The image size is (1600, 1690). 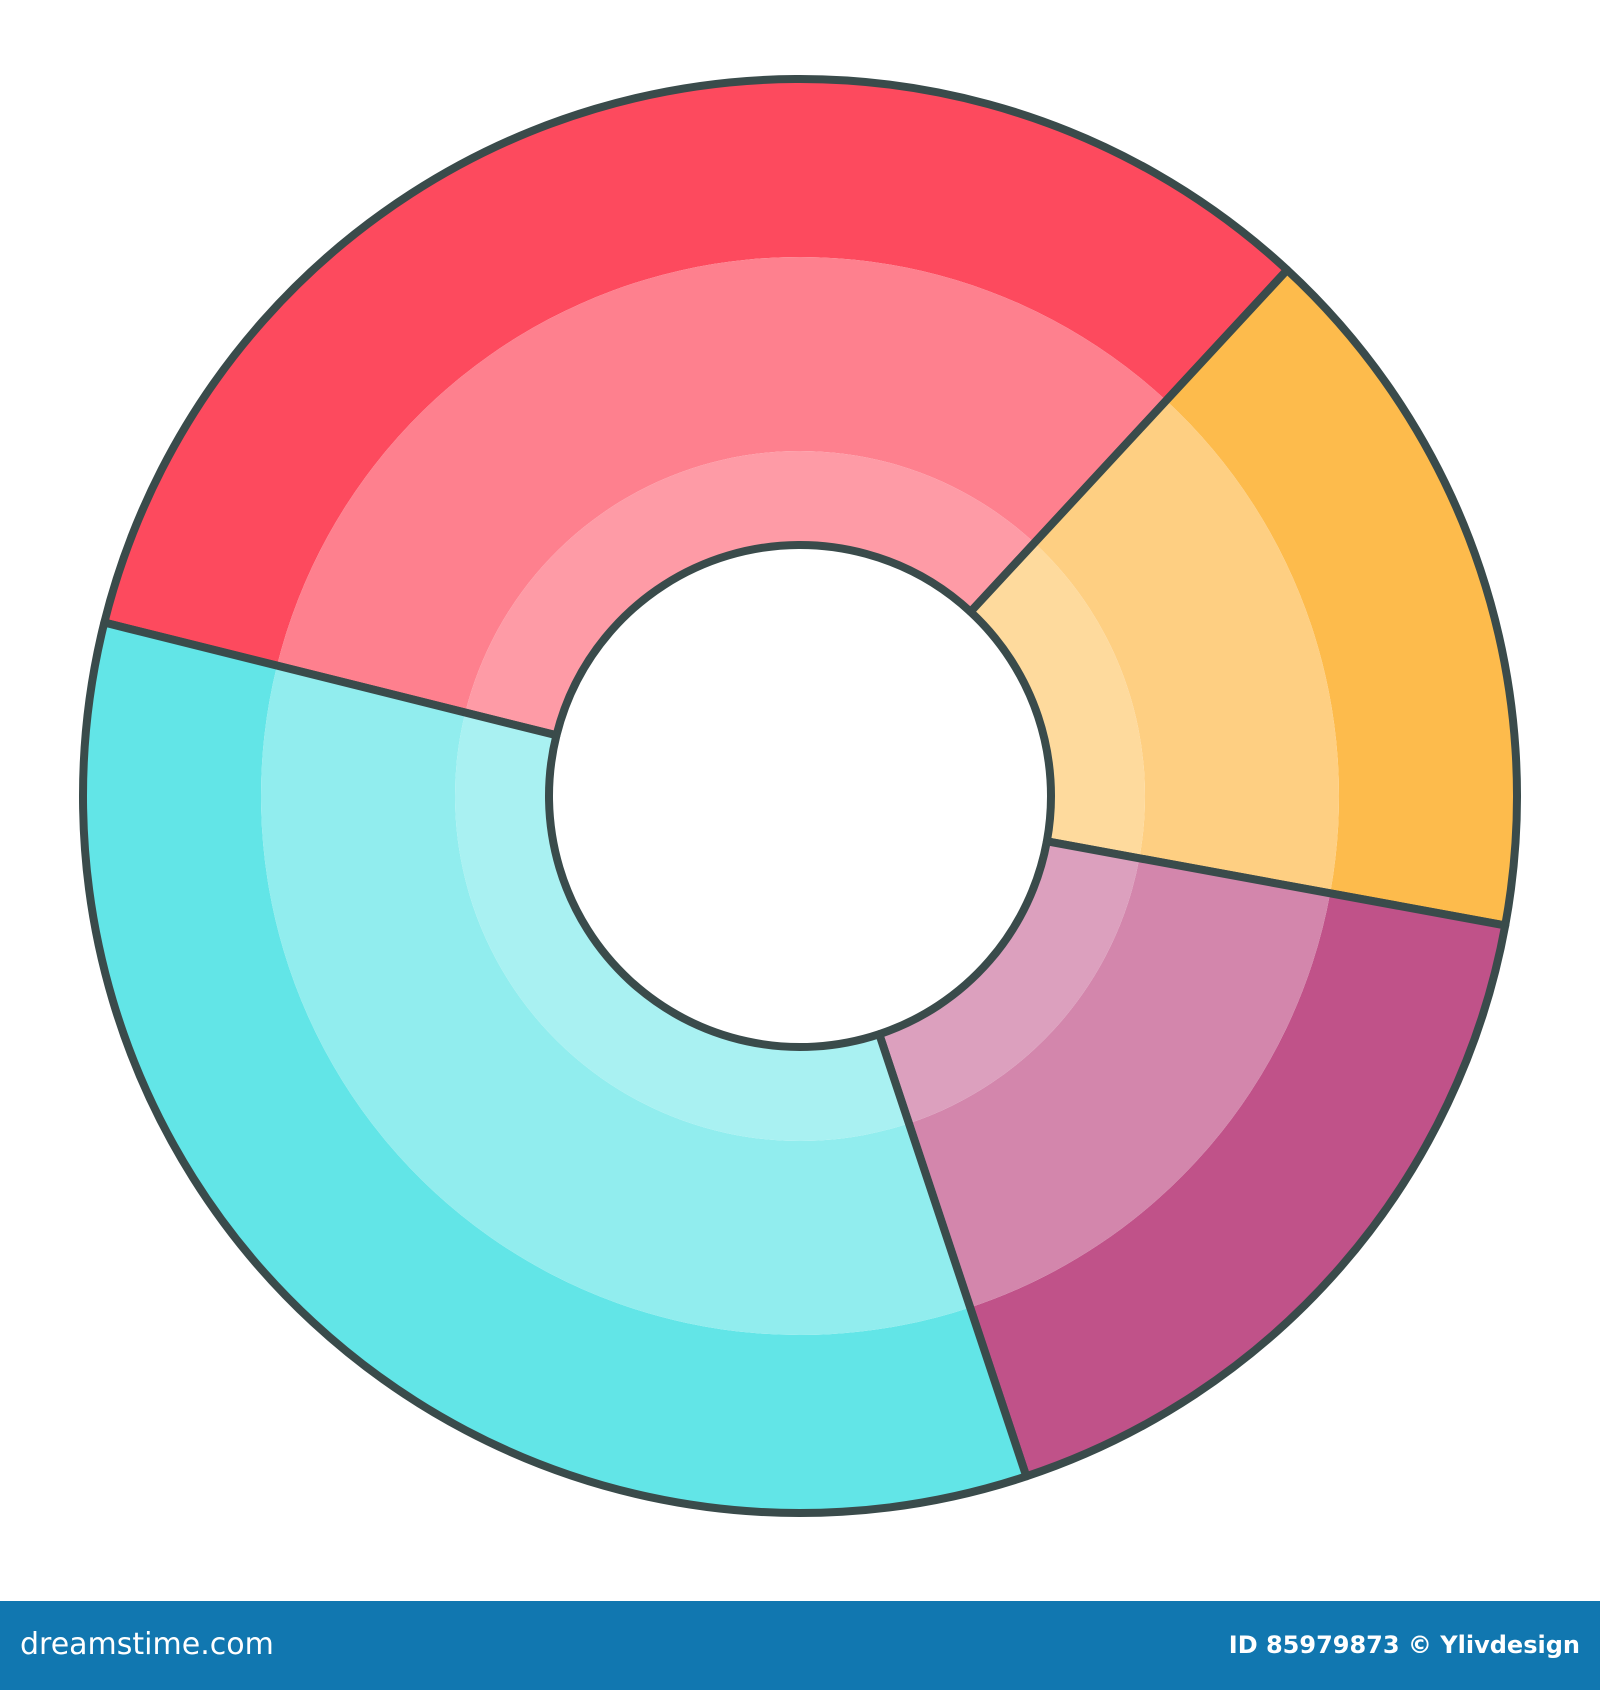 I want to click on footer: dreamstime.com ID 85979873 © Ylivdesign, so click(x=800, y=1645).